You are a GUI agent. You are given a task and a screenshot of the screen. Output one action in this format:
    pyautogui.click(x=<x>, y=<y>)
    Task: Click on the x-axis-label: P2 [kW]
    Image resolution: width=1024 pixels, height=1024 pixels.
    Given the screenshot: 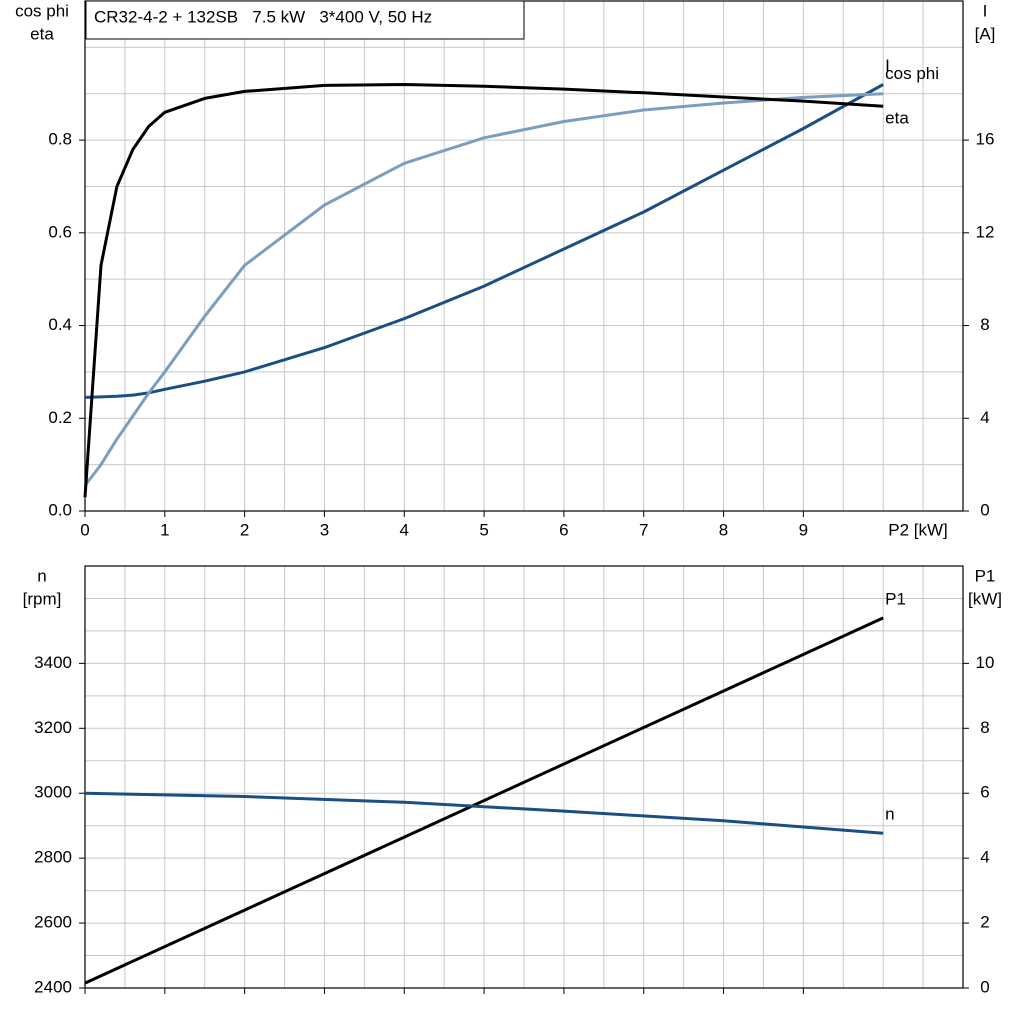 What is the action you would take?
    pyautogui.click(x=918, y=529)
    